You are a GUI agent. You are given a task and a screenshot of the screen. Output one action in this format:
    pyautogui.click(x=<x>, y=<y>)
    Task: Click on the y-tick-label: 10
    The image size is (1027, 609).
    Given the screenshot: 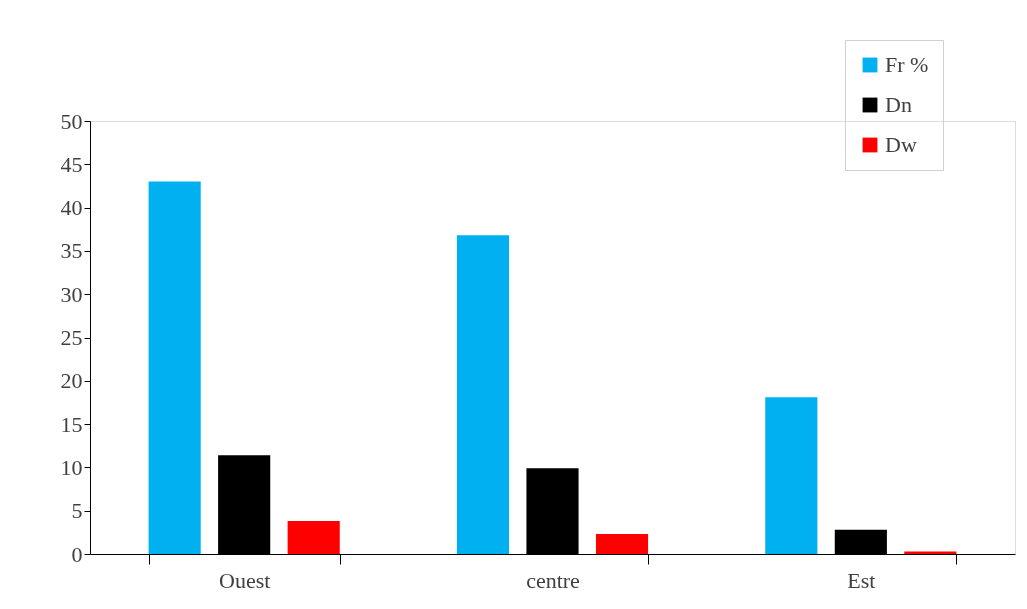 What is the action you would take?
    pyautogui.click(x=71, y=467)
    